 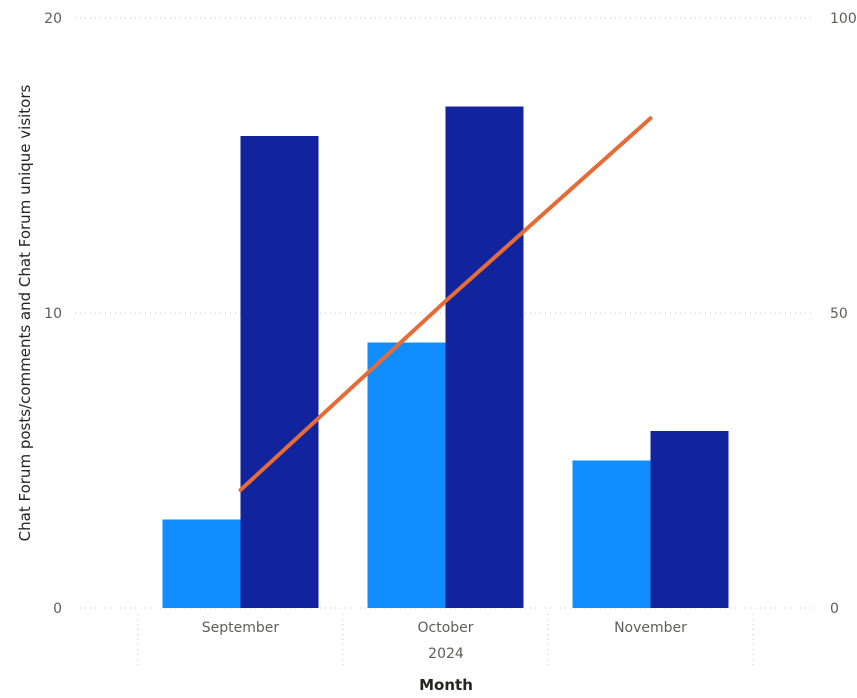 I want to click on y-tick-label-left: 0, so click(x=57, y=609).